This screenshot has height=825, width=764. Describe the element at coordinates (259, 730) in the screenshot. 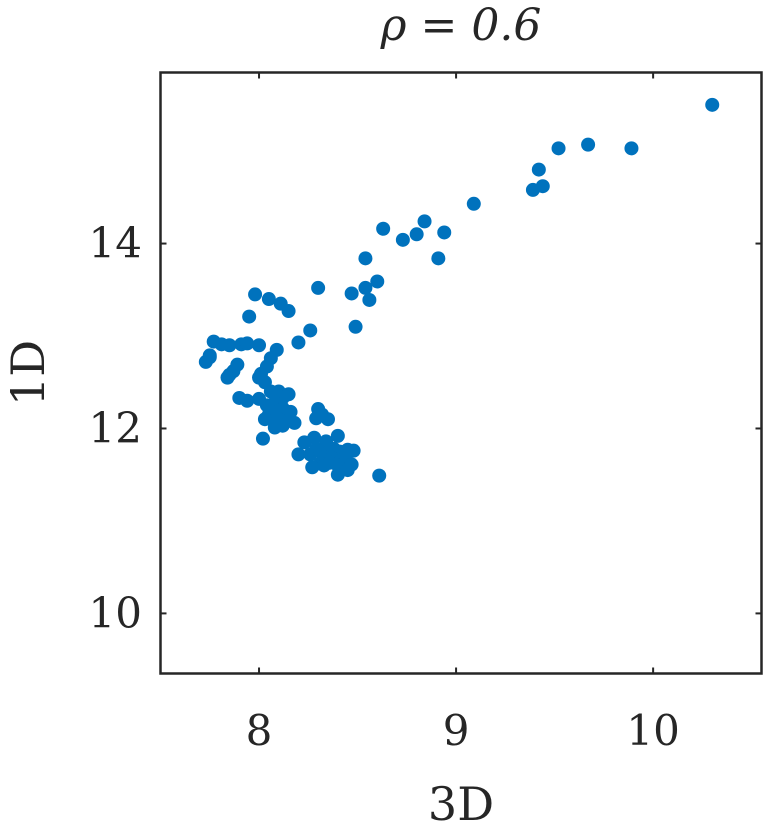

I see `x-tick-label: 8` at that location.